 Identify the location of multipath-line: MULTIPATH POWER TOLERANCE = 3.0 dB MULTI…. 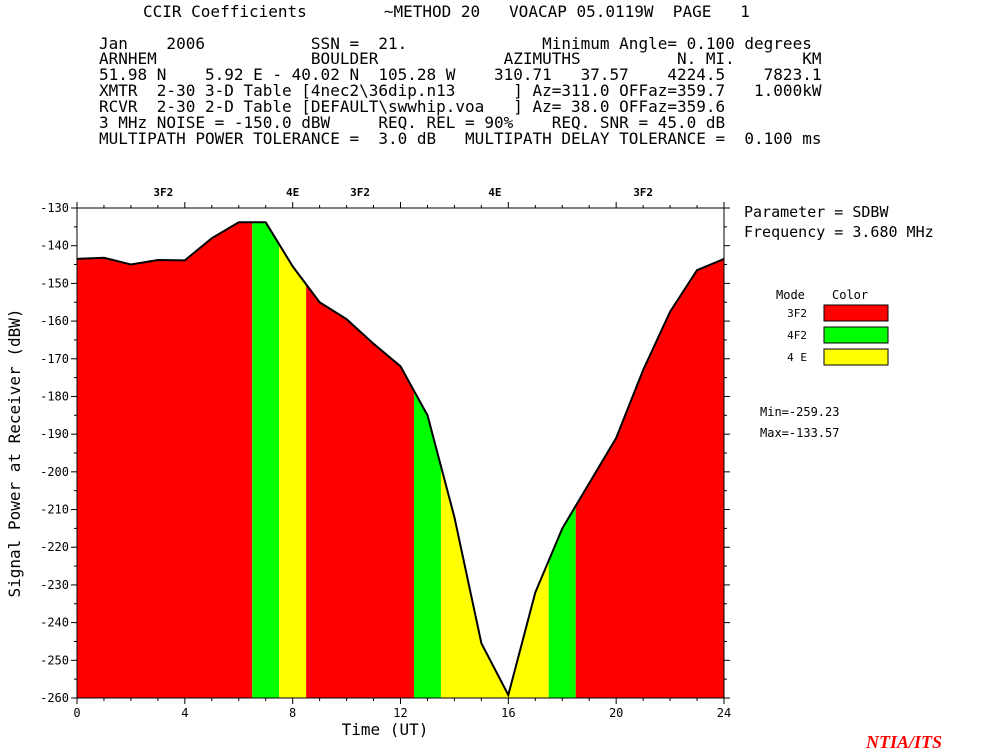
(460, 138).